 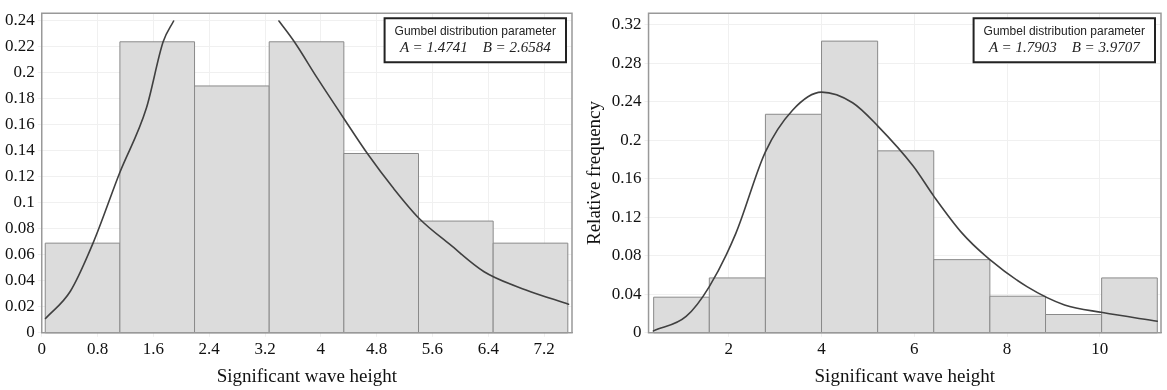 I want to click on y-tick-label: 0.1, so click(x=24, y=202).